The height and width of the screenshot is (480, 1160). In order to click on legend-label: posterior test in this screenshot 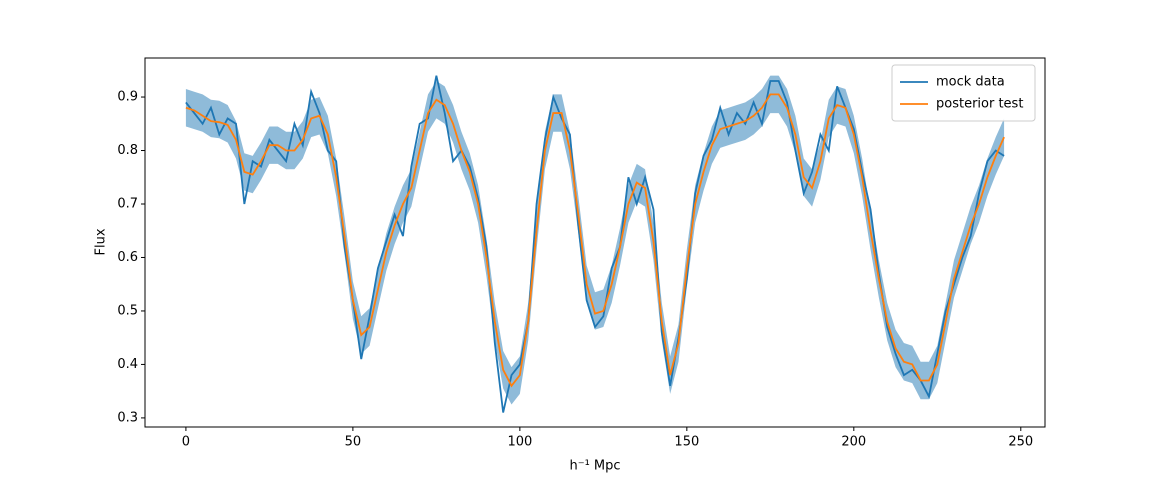, I will do `click(979, 104)`.